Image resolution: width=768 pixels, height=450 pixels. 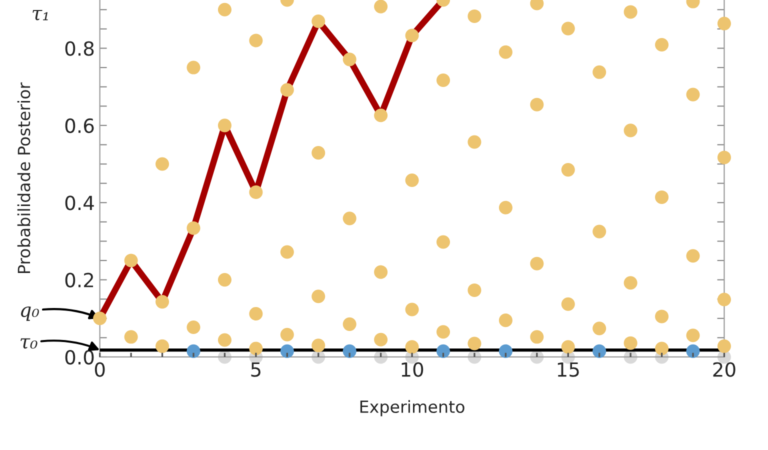 I want to click on x-tick-label: 15, so click(x=568, y=369).